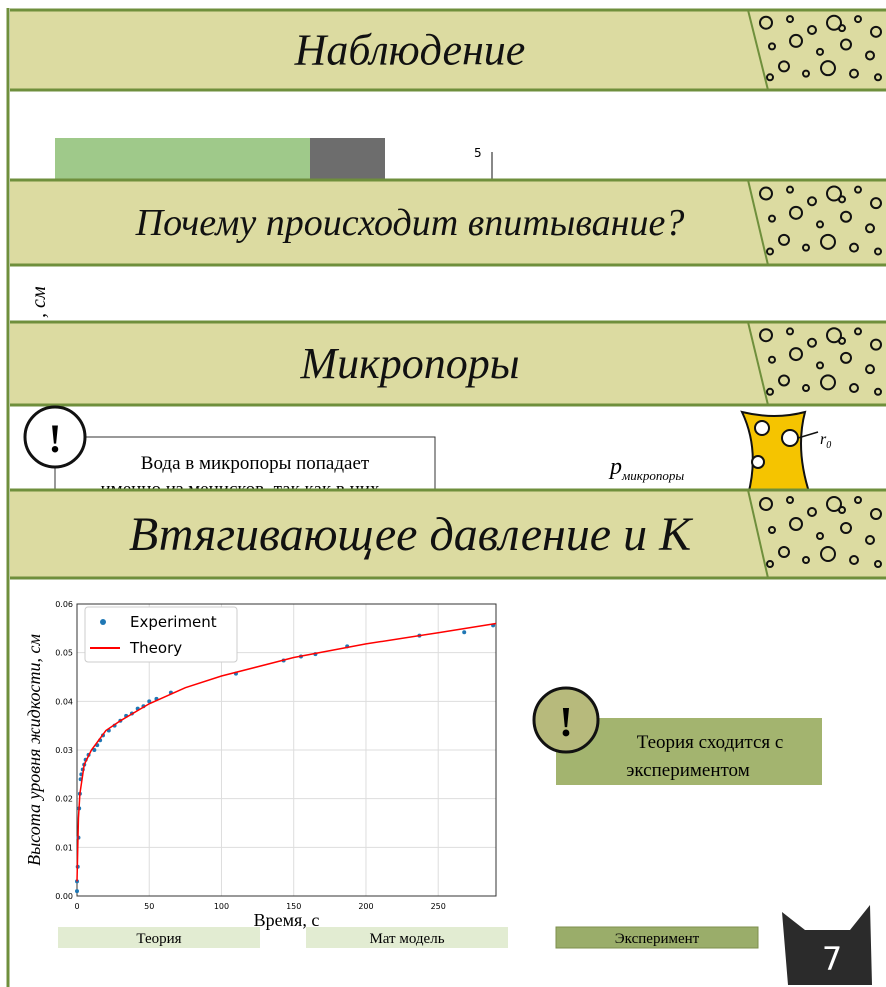 The width and height of the screenshot is (886, 987). I want to click on plot-frame, so click(286, 750).